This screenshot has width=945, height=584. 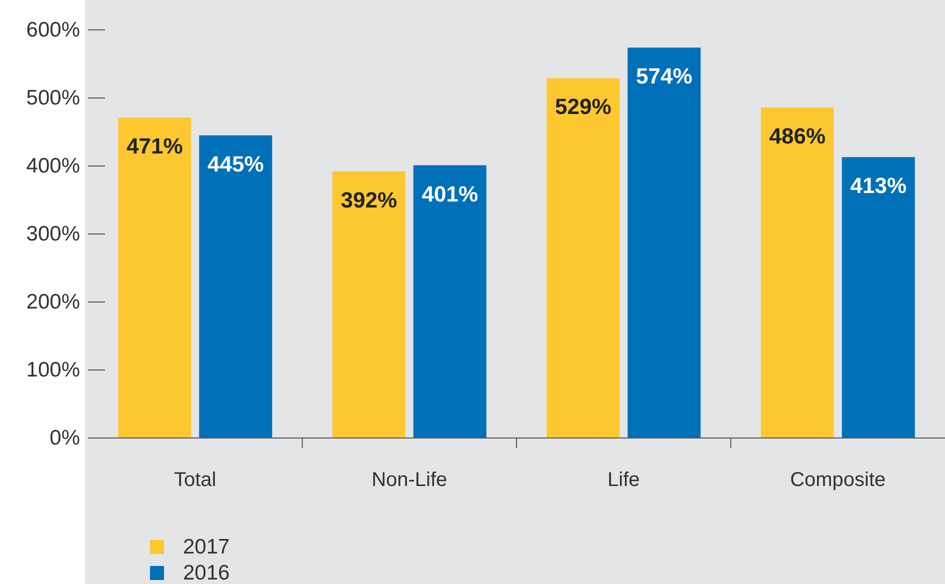 I want to click on y-tick-label: 100%, so click(x=53, y=370).